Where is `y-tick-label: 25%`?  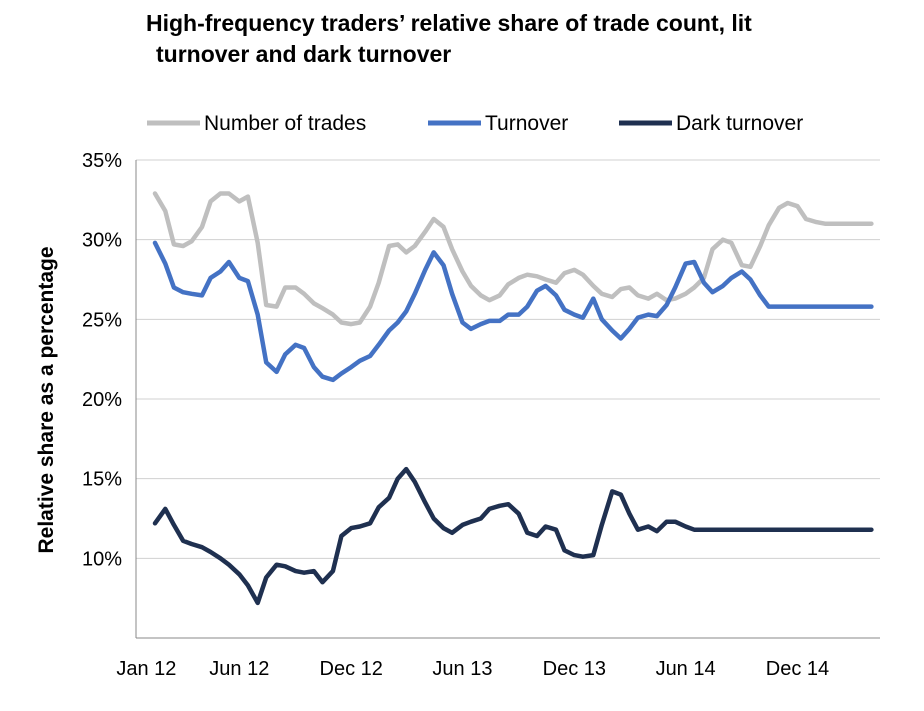
y-tick-label: 25% is located at coordinates (102, 320).